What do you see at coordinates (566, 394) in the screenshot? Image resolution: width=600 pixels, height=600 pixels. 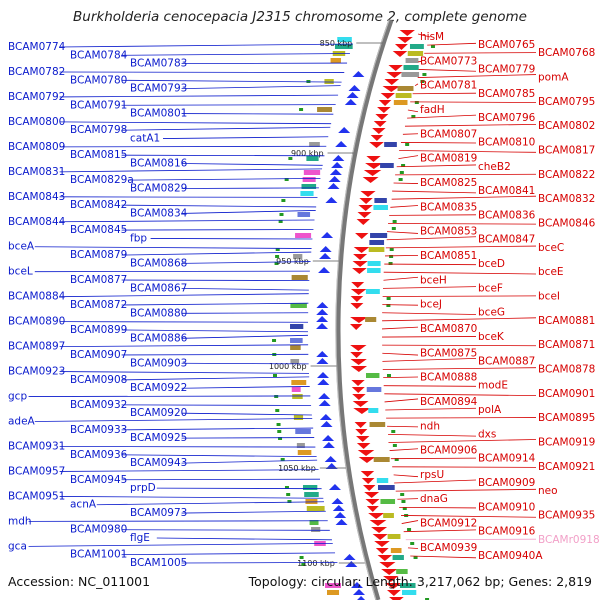 I see `gene-label: BCAM0901` at bounding box center [566, 394].